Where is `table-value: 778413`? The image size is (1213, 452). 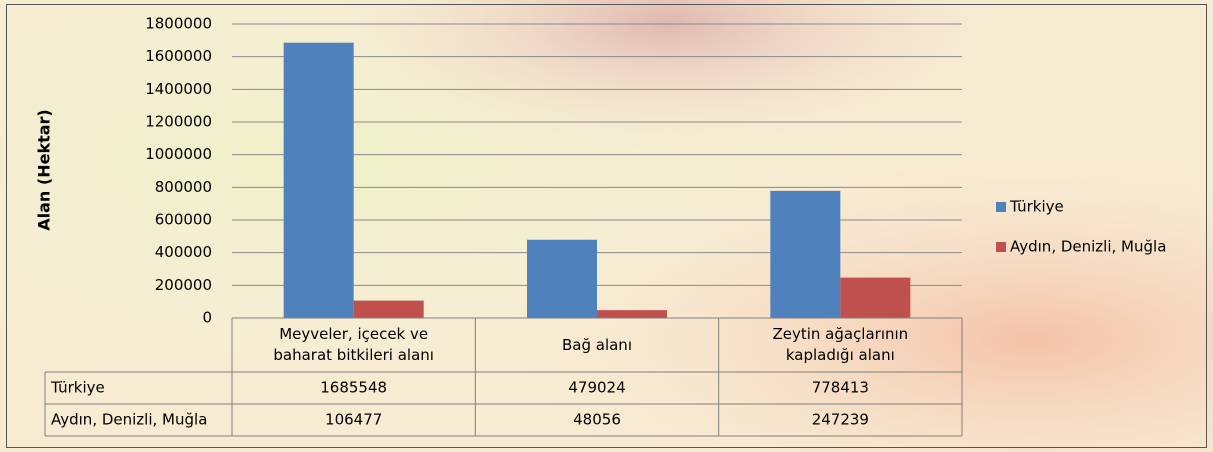
table-value: 778413 is located at coordinates (840, 388).